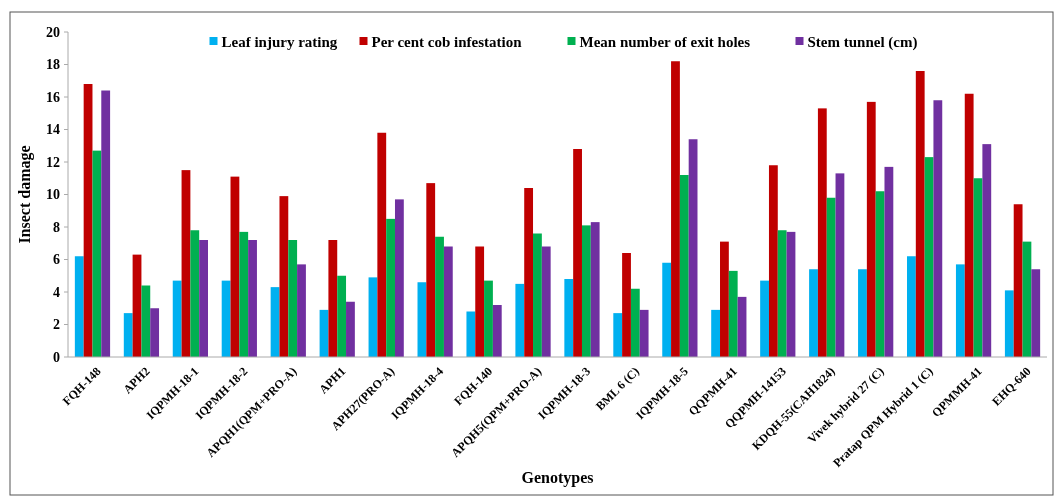  I want to click on y-axis-title: Insect damage, so click(25, 194).